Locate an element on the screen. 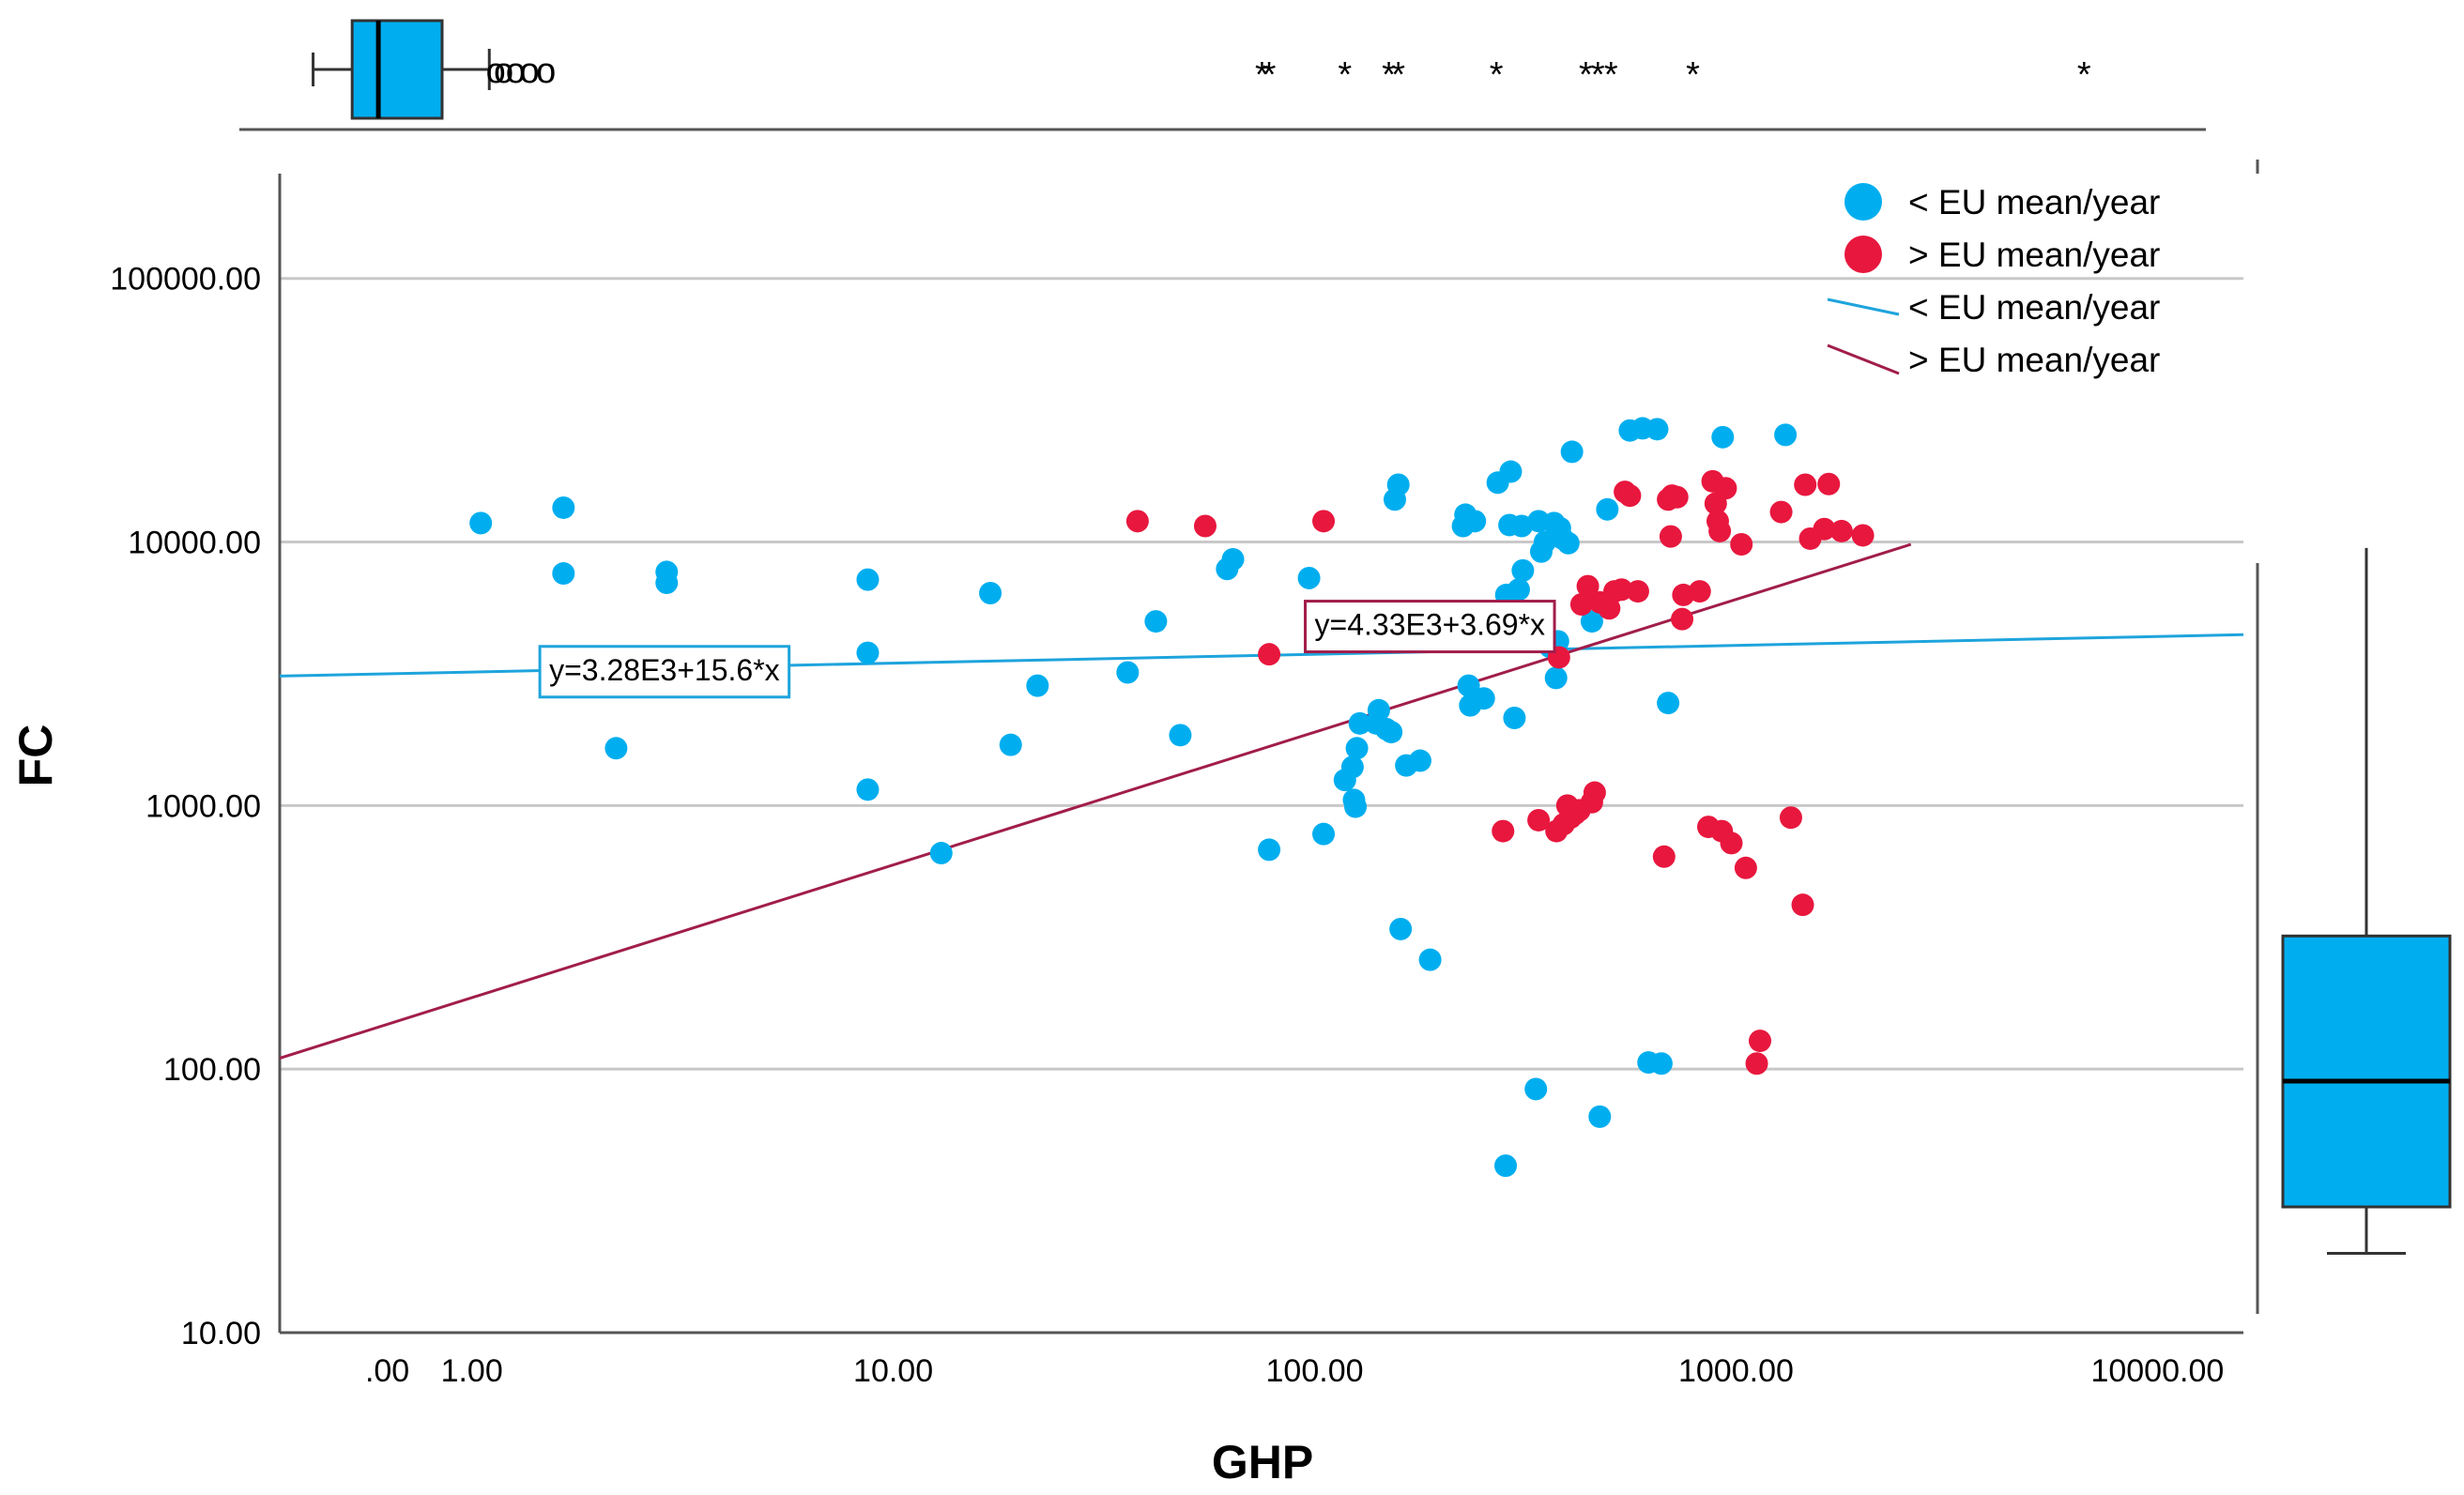  x-tick-labels: .00 1.00 10.00 100.00 1000.00 10000.00 is located at coordinates (1295, 1371).